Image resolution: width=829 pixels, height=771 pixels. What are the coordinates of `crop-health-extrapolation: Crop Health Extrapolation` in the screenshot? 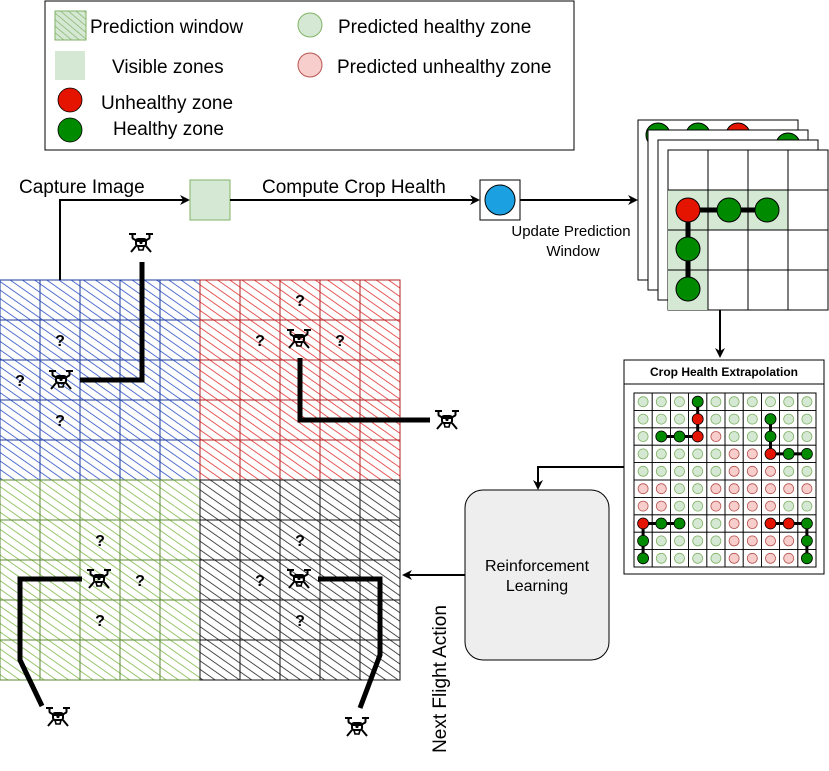 It's located at (724, 467).